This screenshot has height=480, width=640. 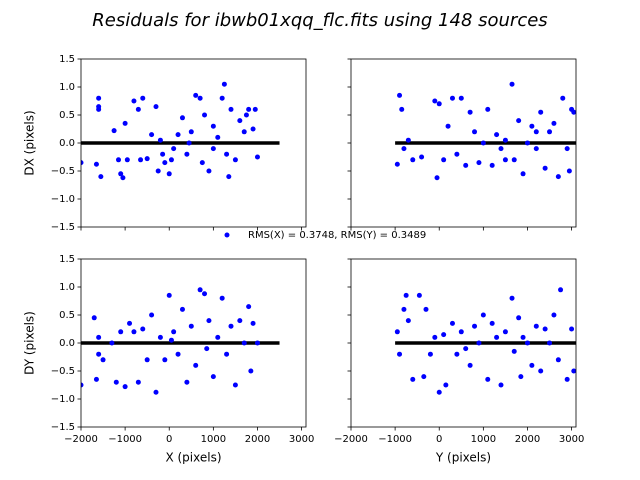 What do you see at coordinates (30, 142) in the screenshot?
I see `y-axis-label: DX (pixels)` at bounding box center [30, 142].